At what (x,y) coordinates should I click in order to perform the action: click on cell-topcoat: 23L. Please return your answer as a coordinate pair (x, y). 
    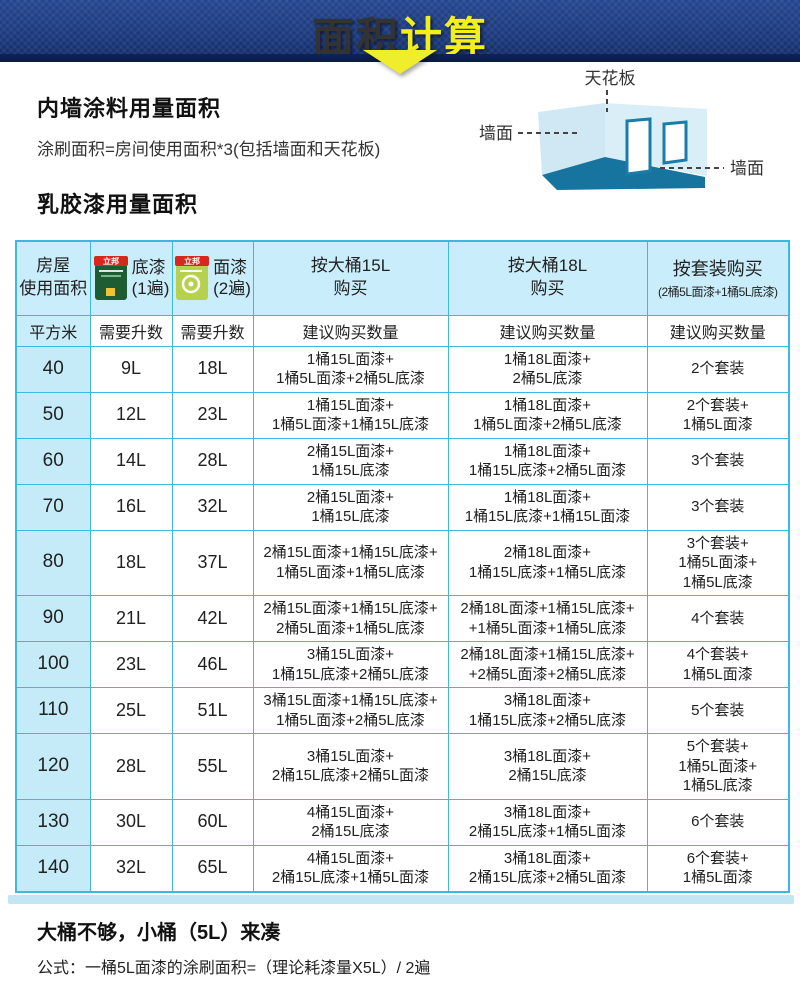
    Looking at the image, I should click on (212, 415).